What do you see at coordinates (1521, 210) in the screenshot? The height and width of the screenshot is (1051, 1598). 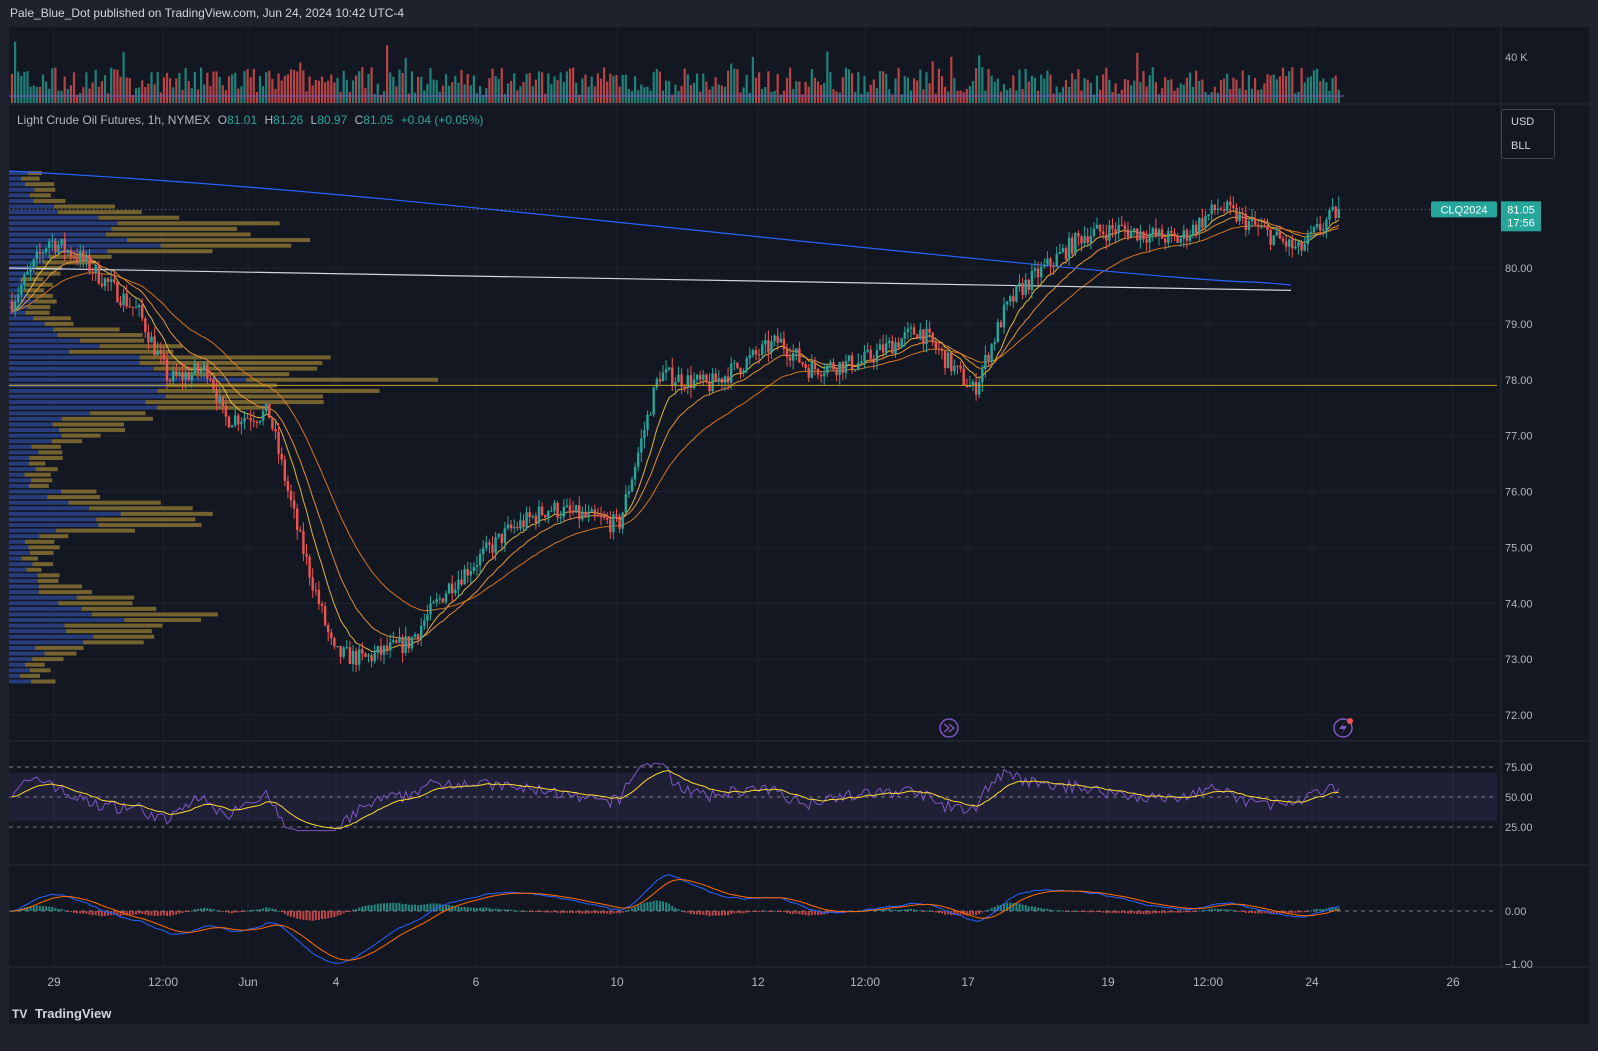 I see `price-tag-value: 81.05` at bounding box center [1521, 210].